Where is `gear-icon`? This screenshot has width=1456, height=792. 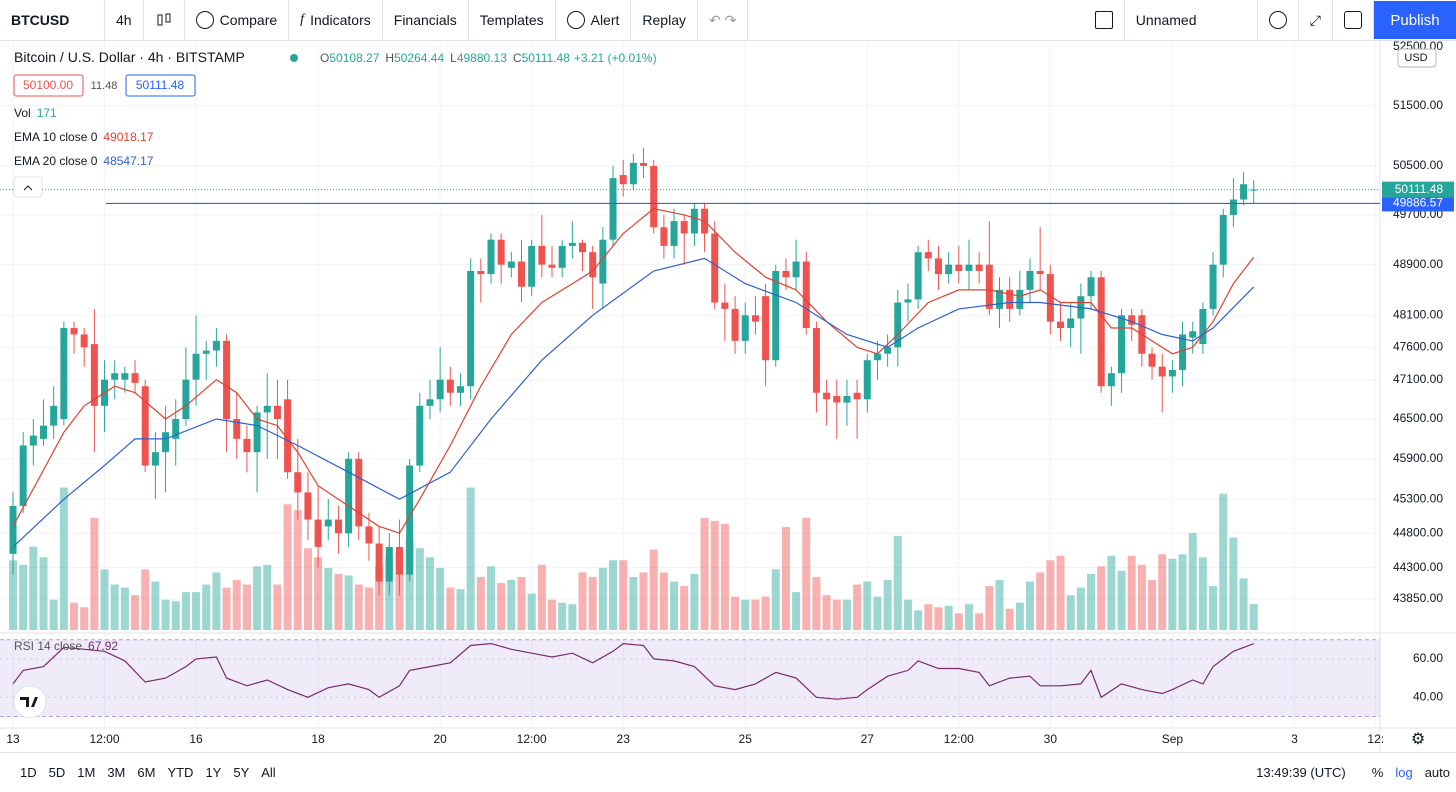 gear-icon is located at coordinates (1277, 20).